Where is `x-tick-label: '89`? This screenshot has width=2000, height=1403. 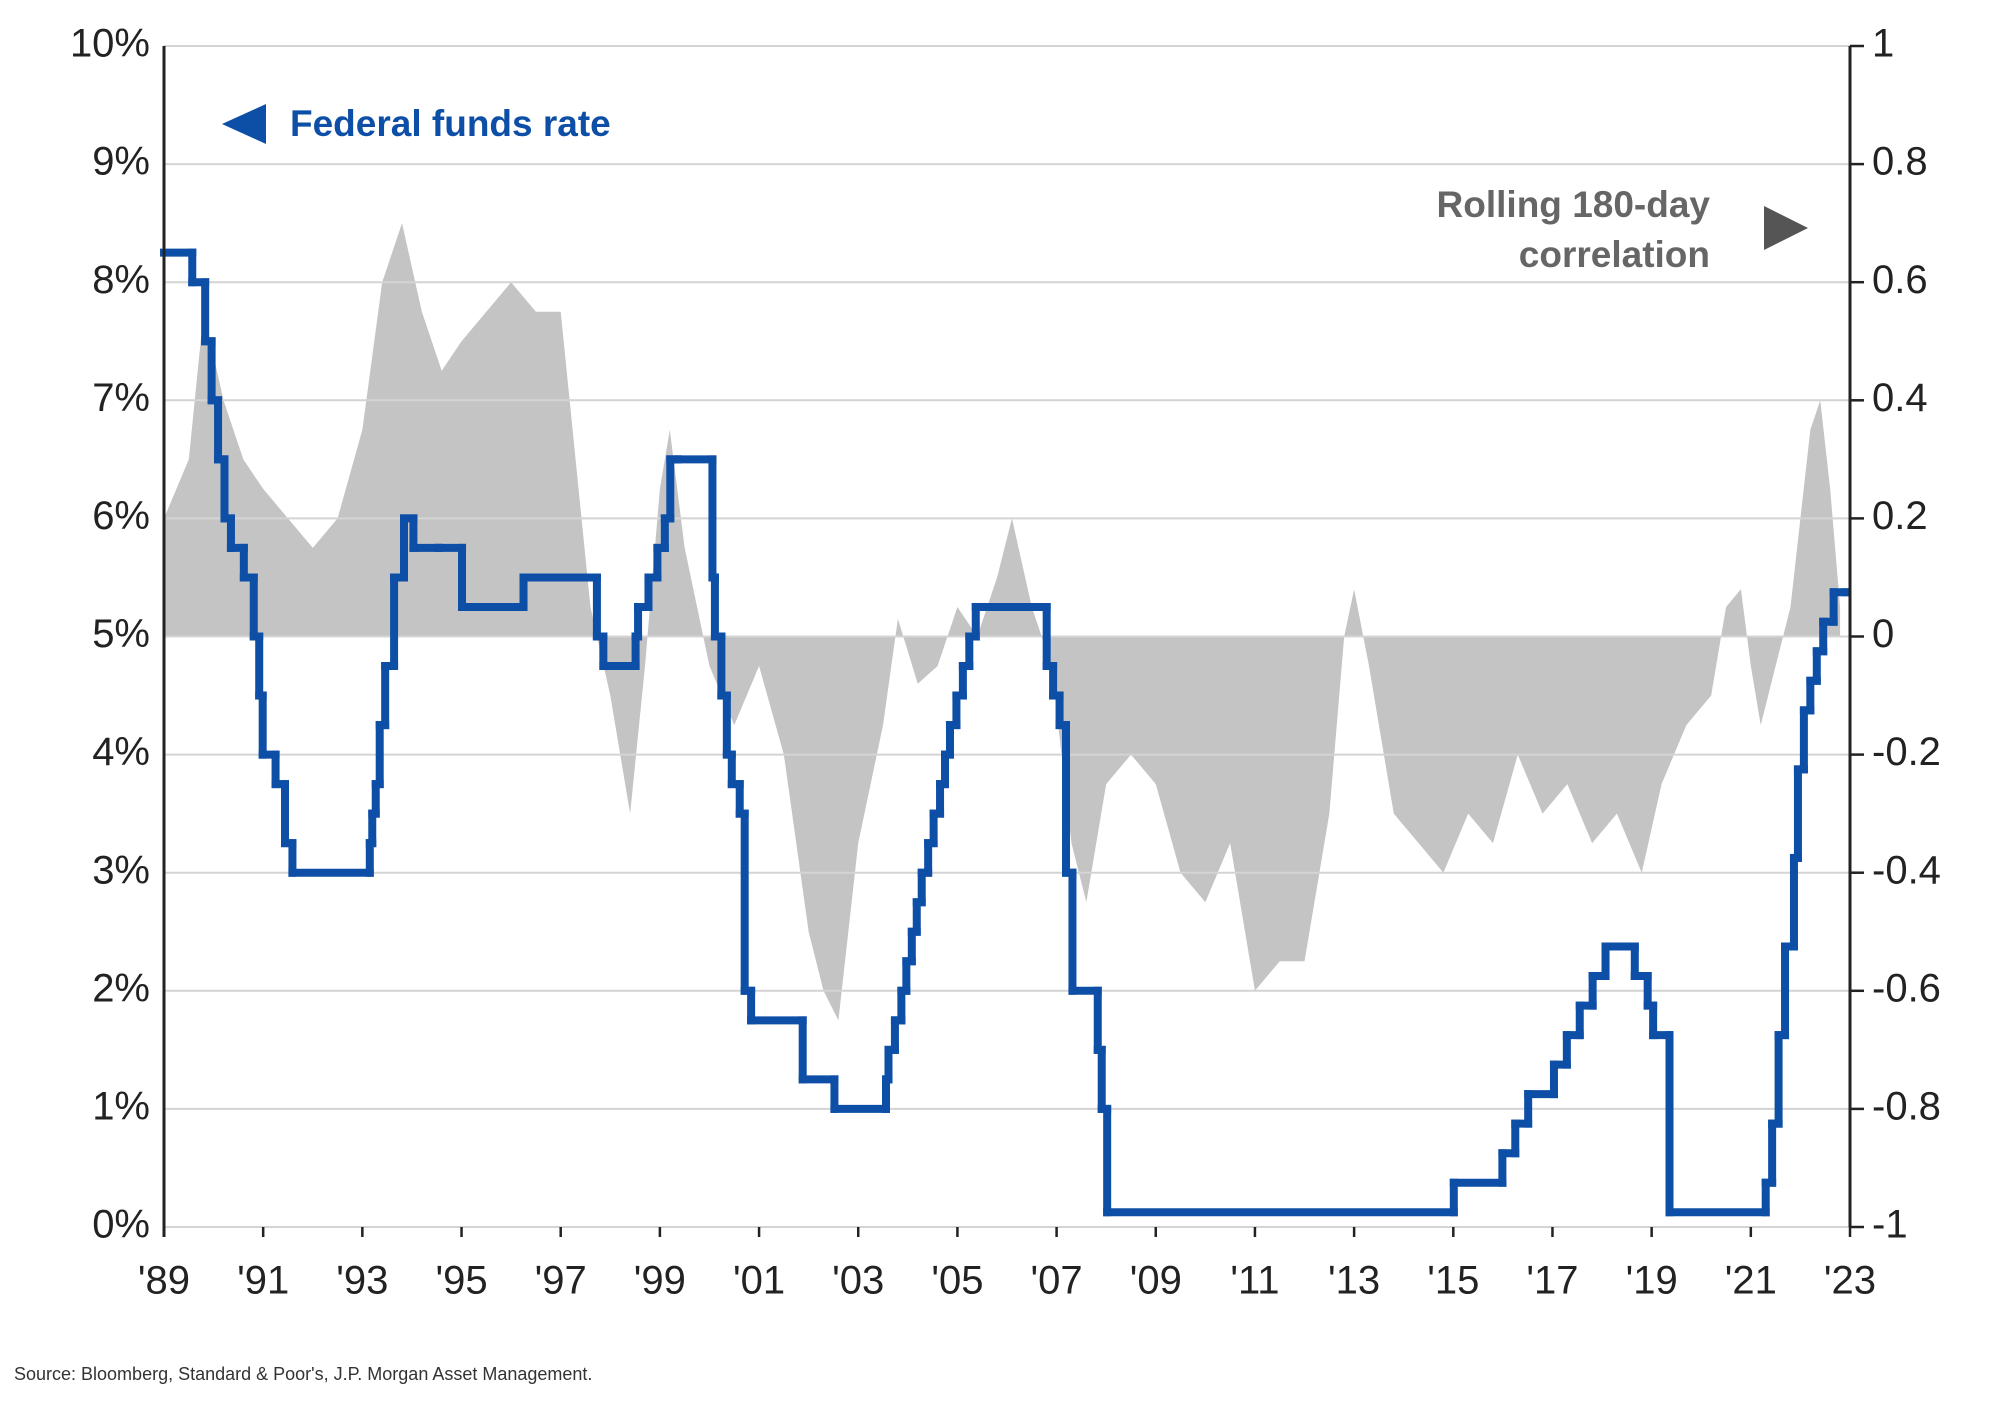 x-tick-label: '89 is located at coordinates (164, 1281).